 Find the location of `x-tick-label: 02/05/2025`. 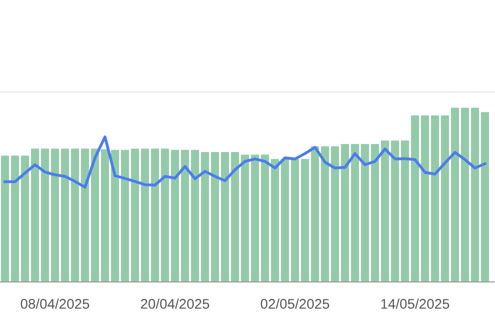

x-tick-label: 02/05/2025 is located at coordinates (295, 303).